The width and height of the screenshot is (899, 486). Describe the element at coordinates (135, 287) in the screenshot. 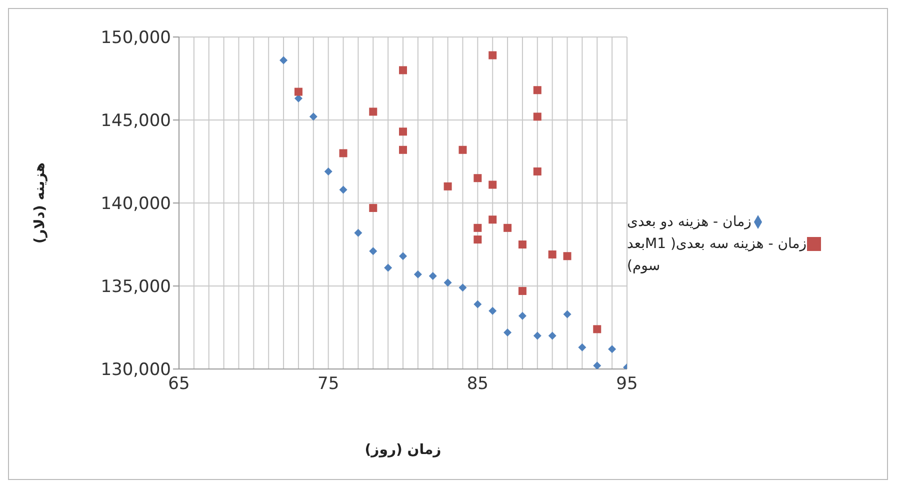

I see `y-tick-label: 135,000` at that location.